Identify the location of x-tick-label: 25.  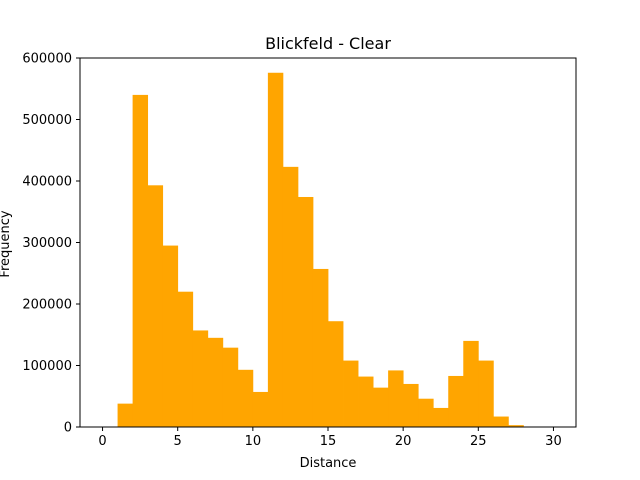
(478, 441).